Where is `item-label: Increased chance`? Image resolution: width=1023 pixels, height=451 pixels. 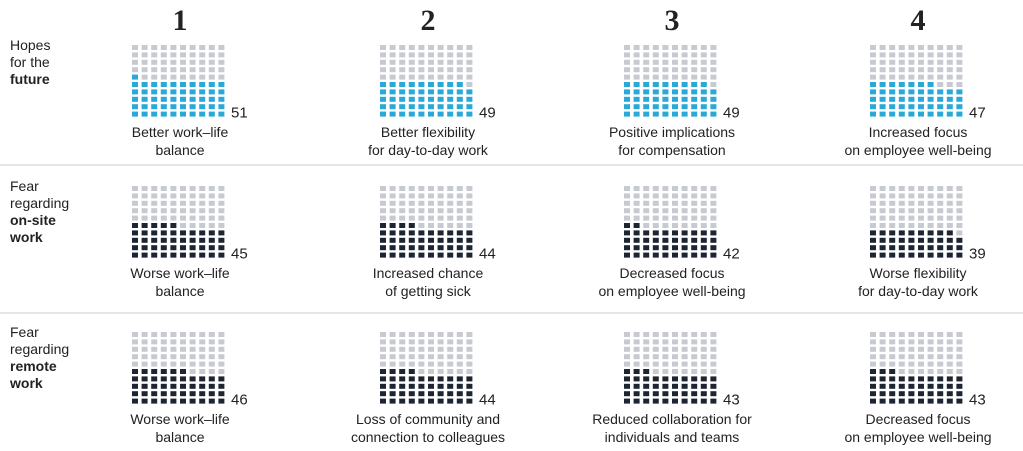 item-label: Increased chance is located at coordinates (428, 273).